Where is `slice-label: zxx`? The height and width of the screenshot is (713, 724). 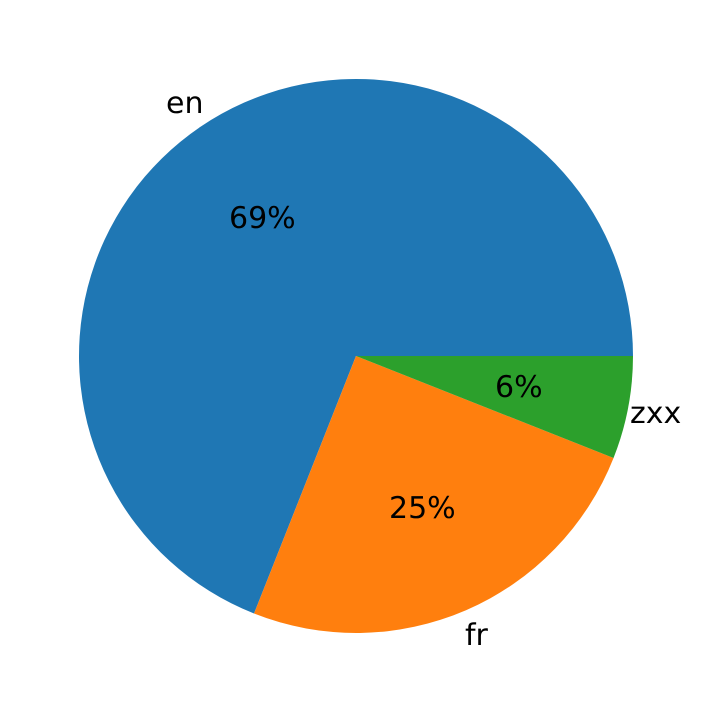 slice-label: zxx is located at coordinates (656, 413).